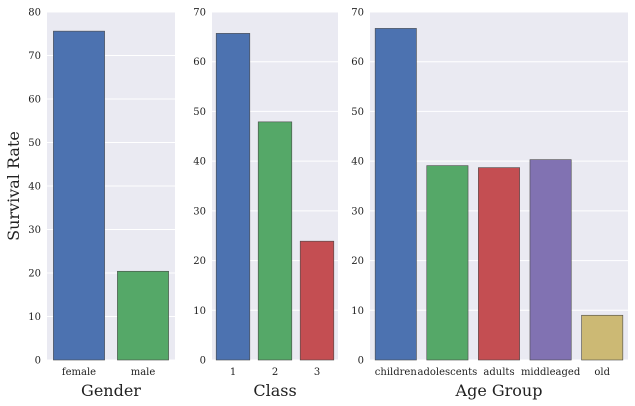 The height and width of the screenshot is (406, 635). What do you see at coordinates (602, 372) in the screenshot?
I see `age-group-x-tick-label: old` at bounding box center [602, 372].